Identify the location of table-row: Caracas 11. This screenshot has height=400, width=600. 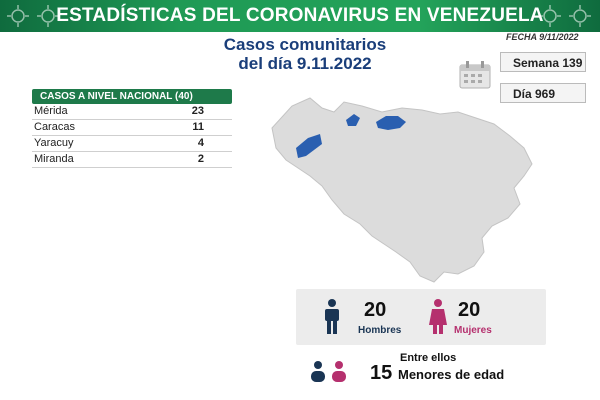
(132, 128).